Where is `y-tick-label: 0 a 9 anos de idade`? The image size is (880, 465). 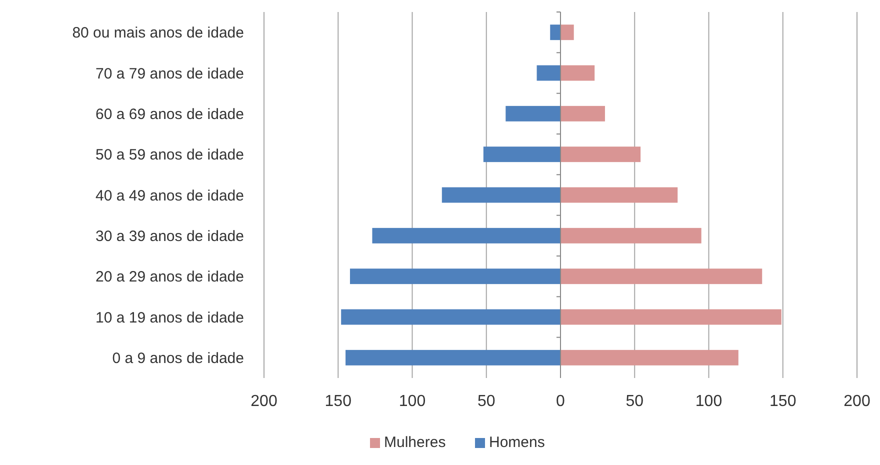
y-tick-label: 0 a 9 anos de idade is located at coordinates (178, 358).